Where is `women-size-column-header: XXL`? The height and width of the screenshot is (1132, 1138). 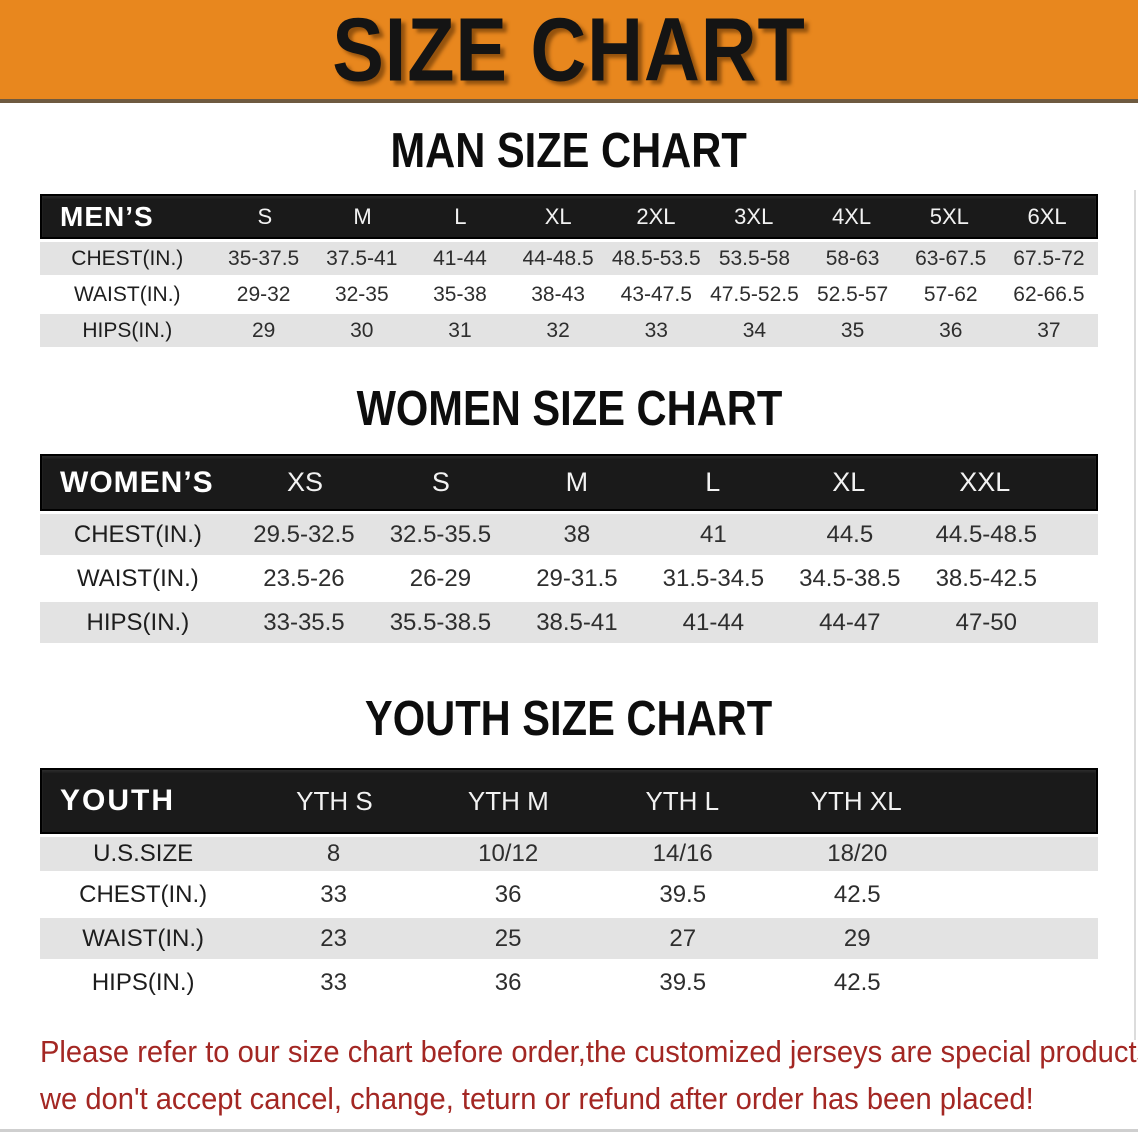
women-size-column-header: XXL is located at coordinates (985, 482).